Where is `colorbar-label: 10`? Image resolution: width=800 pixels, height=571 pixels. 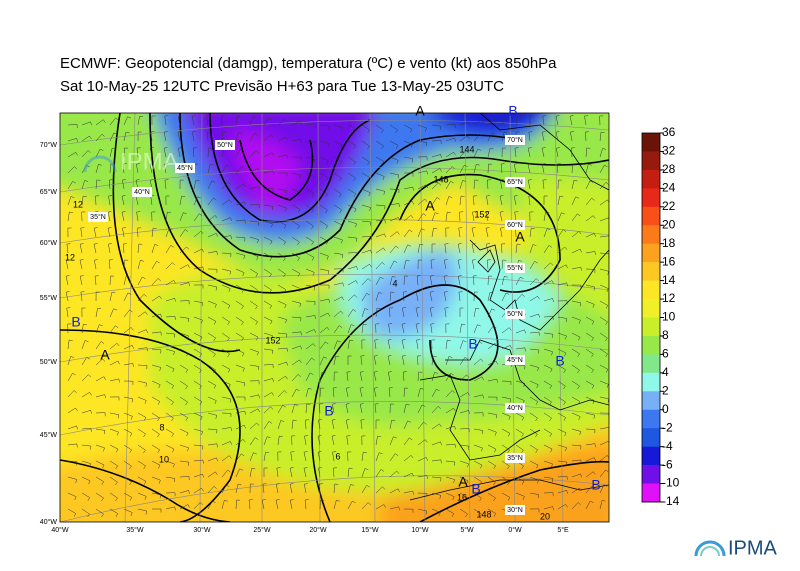 colorbar-label: 10 is located at coordinates (669, 317).